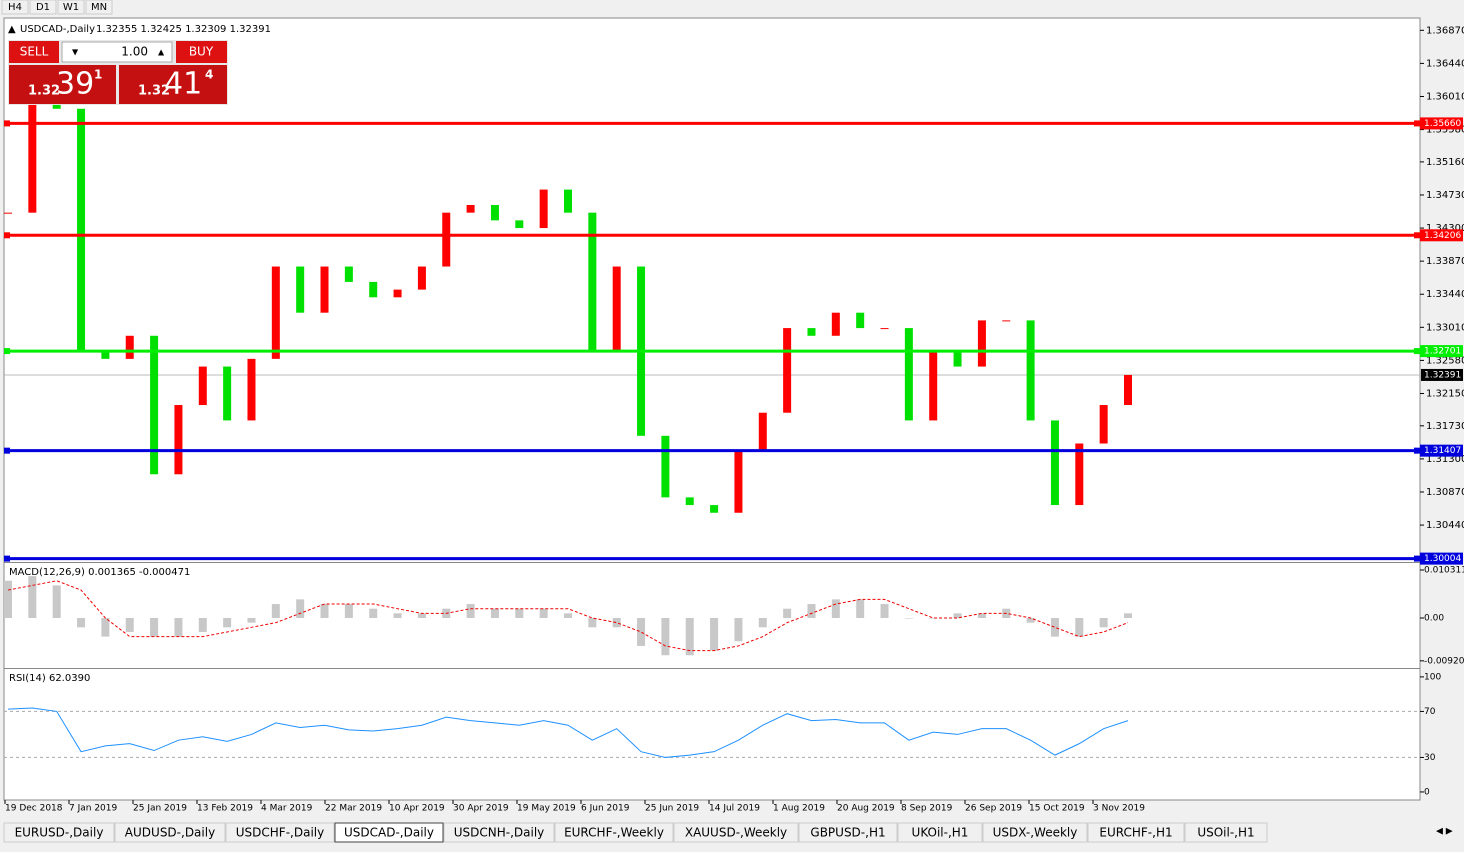 This screenshot has width=1464, height=852. What do you see at coordinates (353, 809) in the screenshot?
I see `x-tick-label: 22 Mar 2019` at bounding box center [353, 809].